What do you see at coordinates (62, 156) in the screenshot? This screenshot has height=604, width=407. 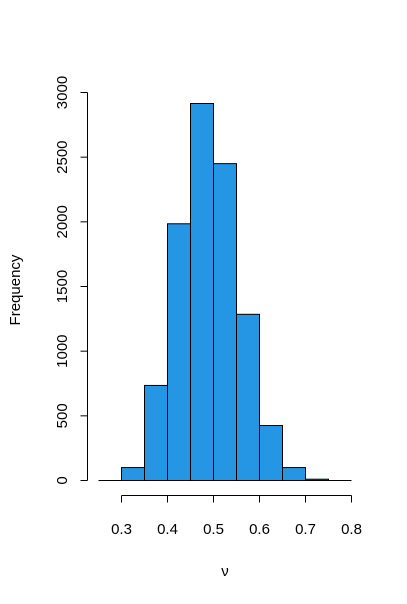 I see `y-tick-label: 2500` at bounding box center [62, 156].